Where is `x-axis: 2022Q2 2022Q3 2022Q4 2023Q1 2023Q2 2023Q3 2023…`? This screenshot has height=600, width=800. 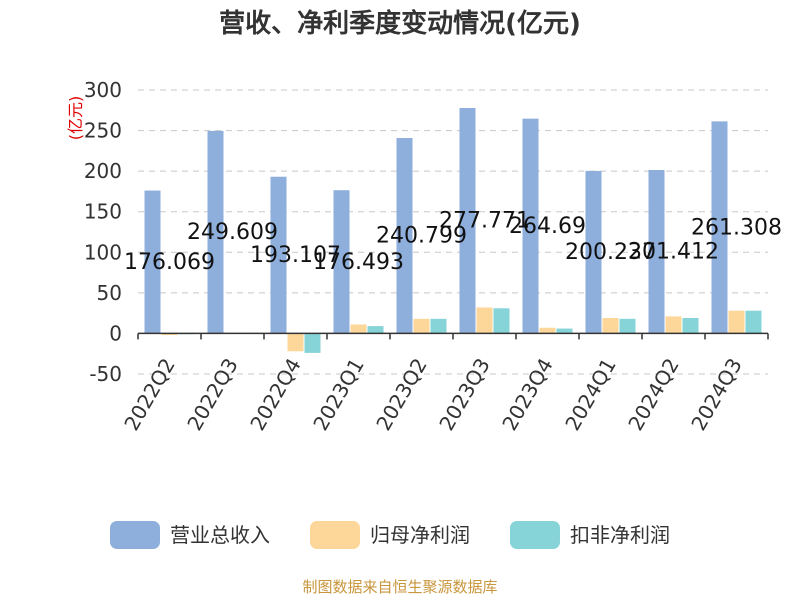 x-axis: 2022Q2 2022Q3 2022Q4 2023Q1 2023Q2 2023Q3 2023… is located at coordinates (444, 383).